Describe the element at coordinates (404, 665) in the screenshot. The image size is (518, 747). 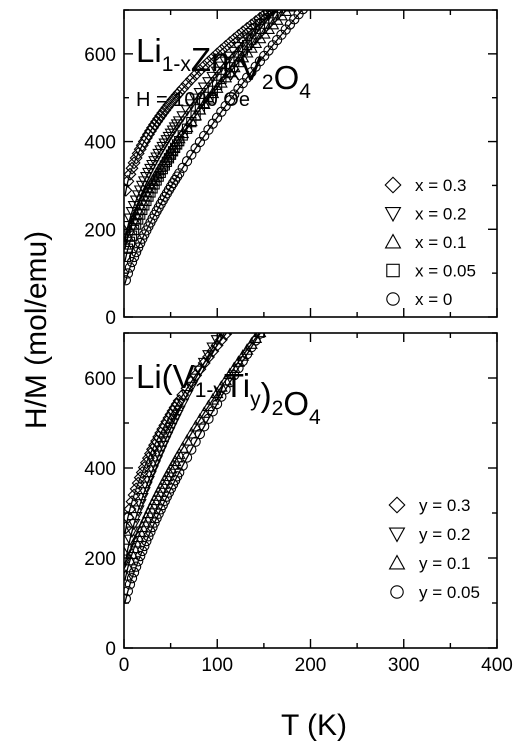
I see `x-tick-label: 300` at that location.